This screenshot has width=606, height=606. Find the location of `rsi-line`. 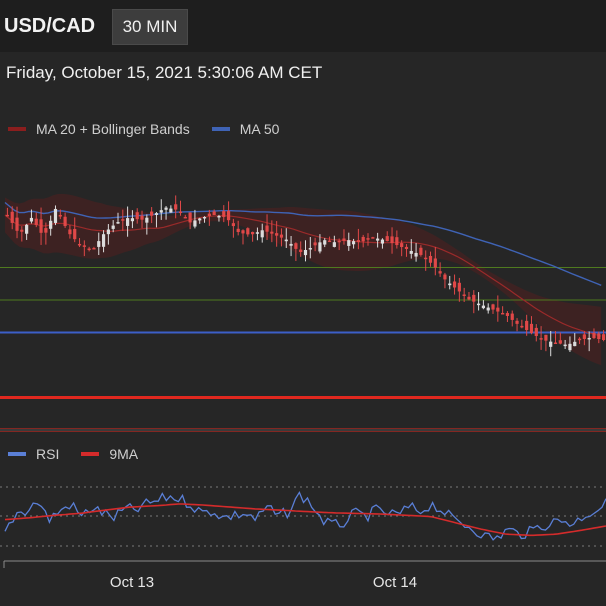

rsi-line is located at coordinates (305, 515).